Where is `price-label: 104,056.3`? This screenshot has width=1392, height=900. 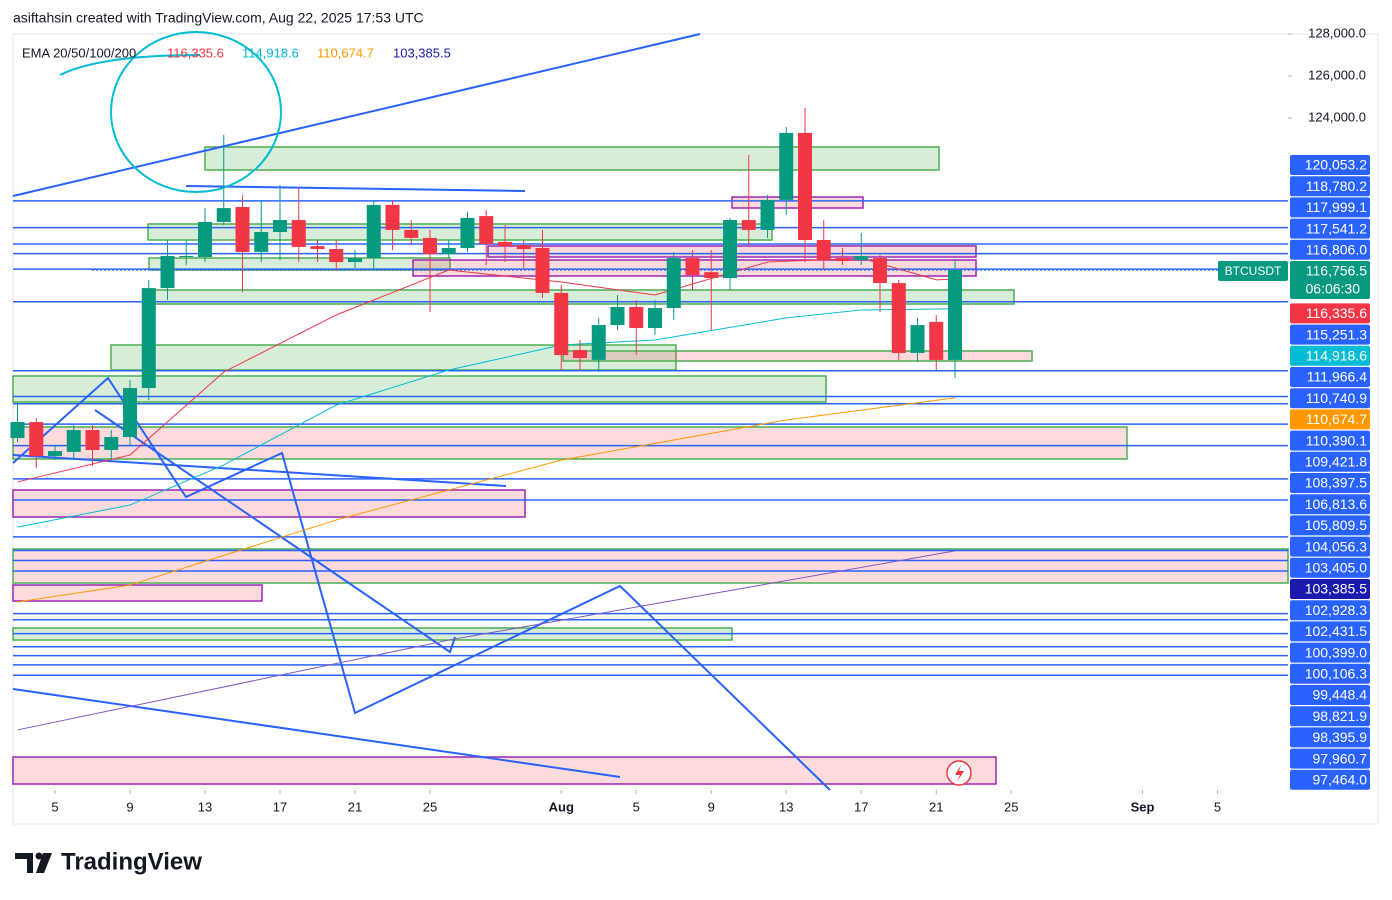
price-label: 104,056.3 is located at coordinates (1336, 546).